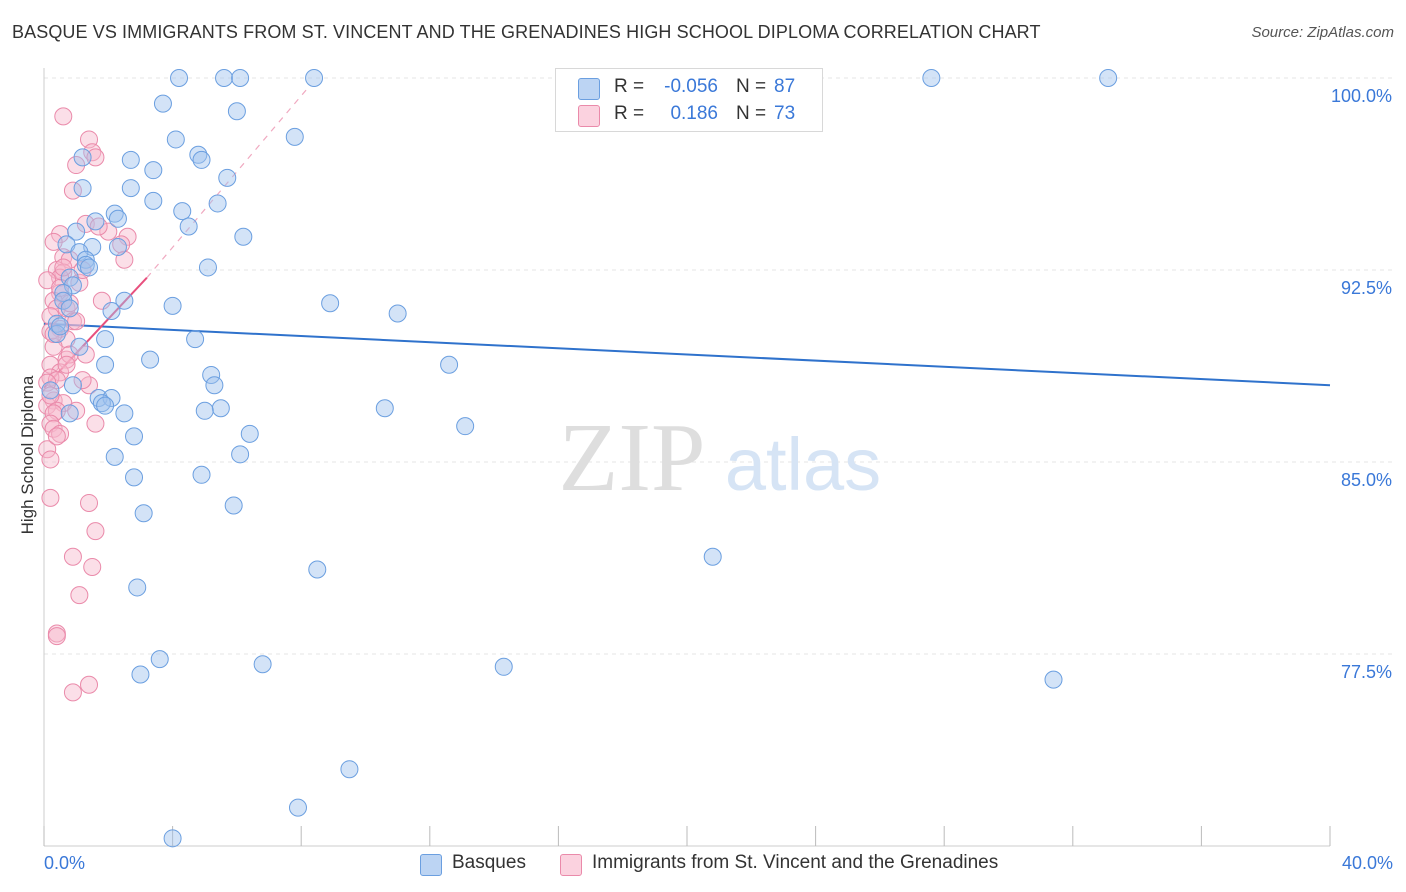  I want to click on legend-swatch-basques, so click(589, 89).